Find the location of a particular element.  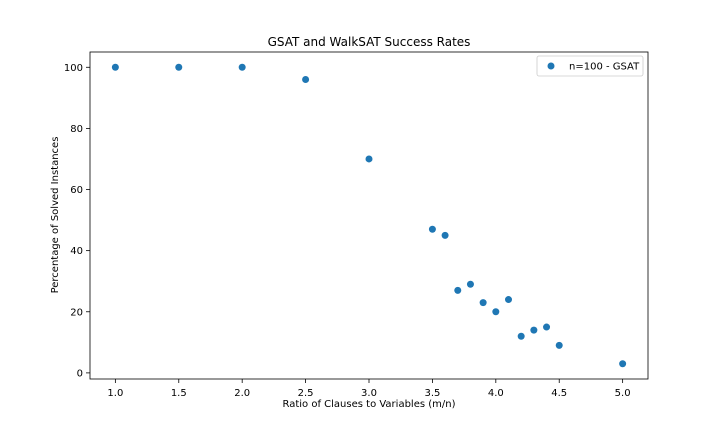

legend-label: n=100 - GSAT is located at coordinates (604, 67).